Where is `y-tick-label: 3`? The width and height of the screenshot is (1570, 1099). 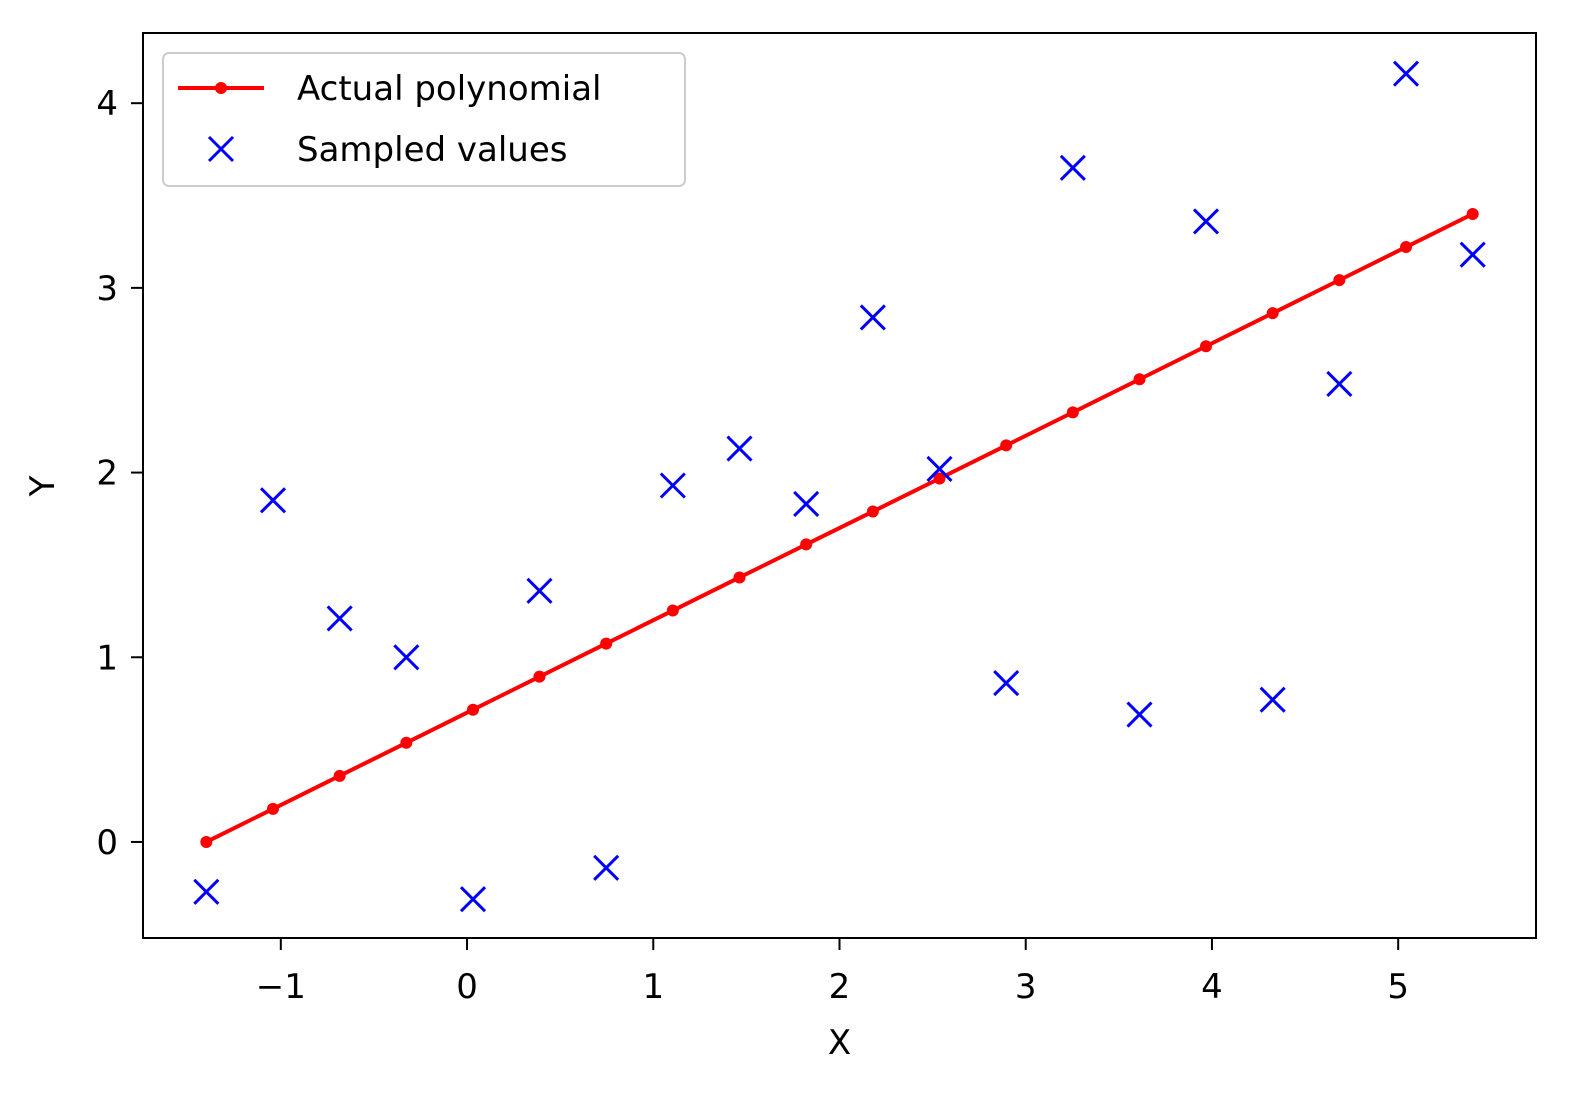
y-tick-label: 3 is located at coordinates (107, 289).